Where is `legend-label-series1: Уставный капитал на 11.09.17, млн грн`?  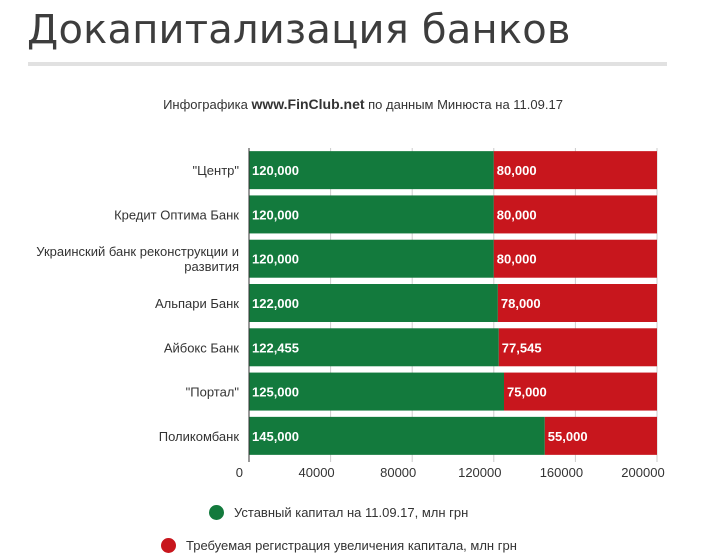 legend-label-series1: Уставный капитал на 11.09.17, млн грн is located at coordinates (351, 512).